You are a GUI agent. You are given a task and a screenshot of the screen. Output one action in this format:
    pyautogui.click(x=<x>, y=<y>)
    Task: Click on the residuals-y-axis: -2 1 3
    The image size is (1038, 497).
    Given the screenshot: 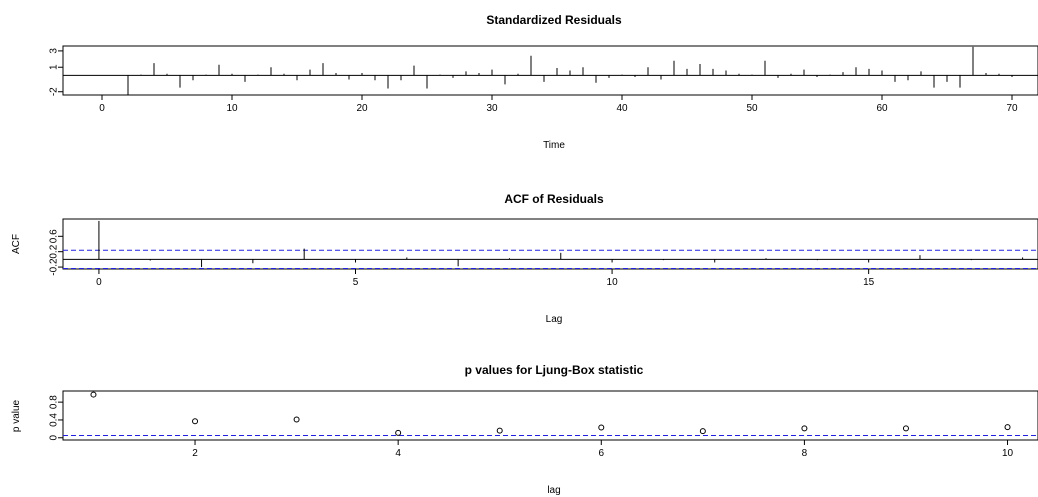 What is the action you would take?
    pyautogui.click(x=56, y=72)
    